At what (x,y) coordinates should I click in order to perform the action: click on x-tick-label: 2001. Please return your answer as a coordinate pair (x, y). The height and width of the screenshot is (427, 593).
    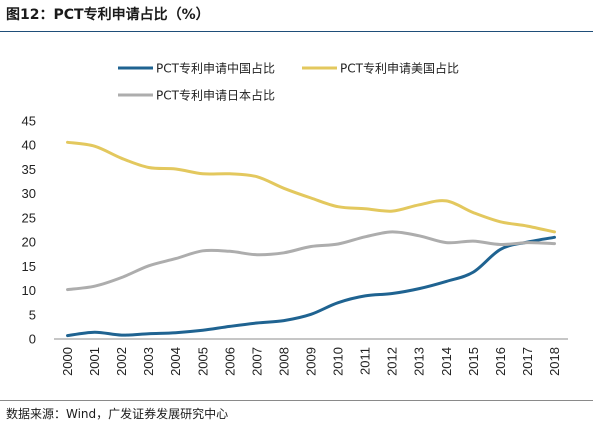
    Looking at the image, I should click on (94, 361).